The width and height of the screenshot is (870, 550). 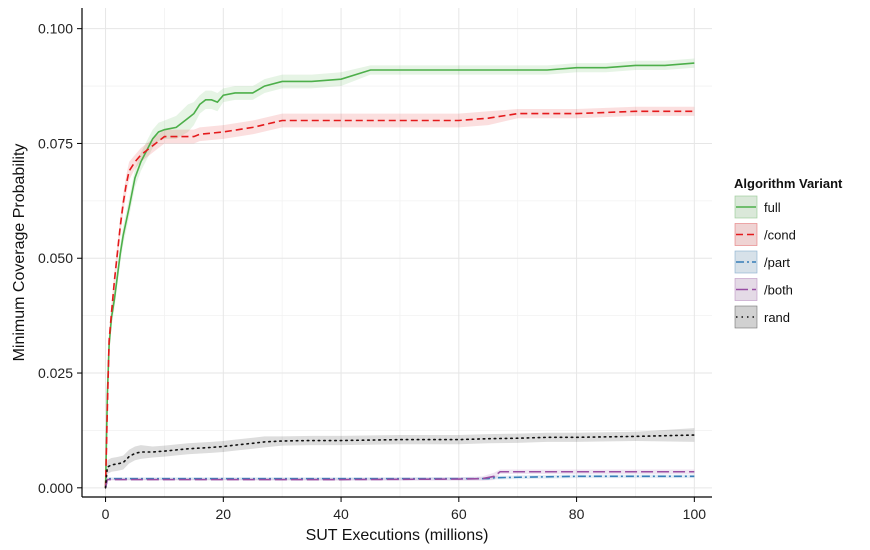 What do you see at coordinates (224, 514) in the screenshot?
I see `x-tick-label: 20` at bounding box center [224, 514].